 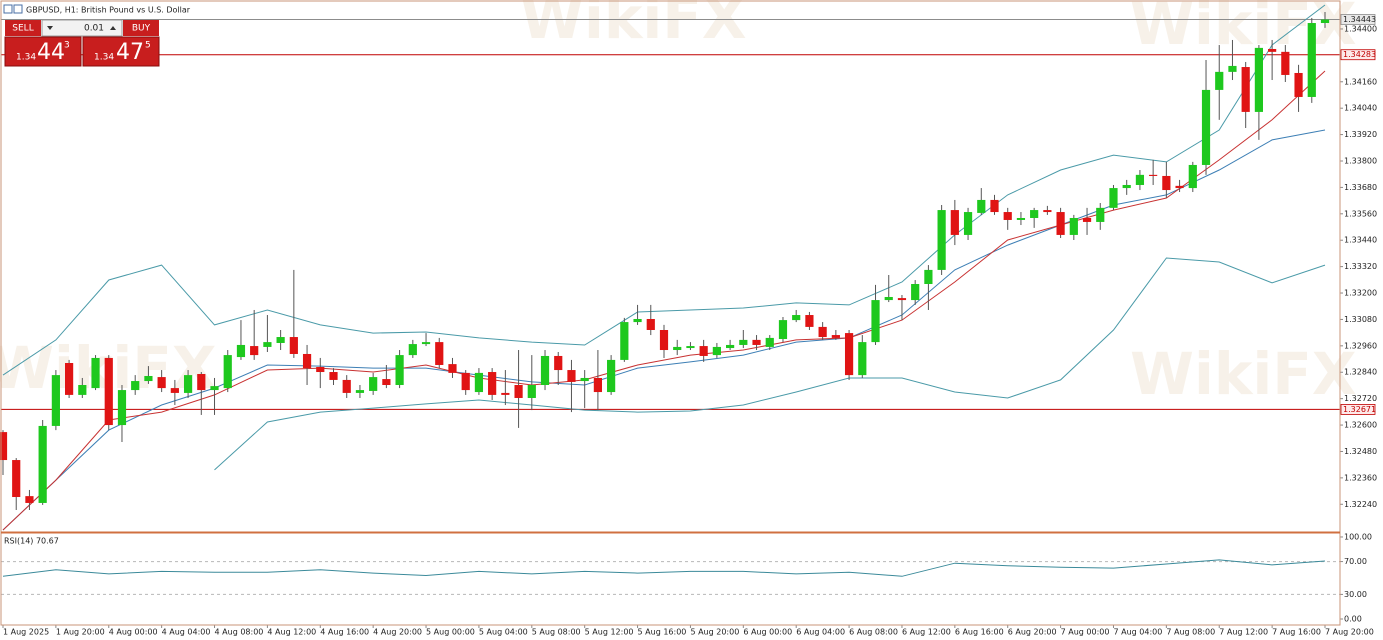 What do you see at coordinates (1360, 477) in the screenshot?
I see `y-tick-label: 1.32360` at bounding box center [1360, 477].